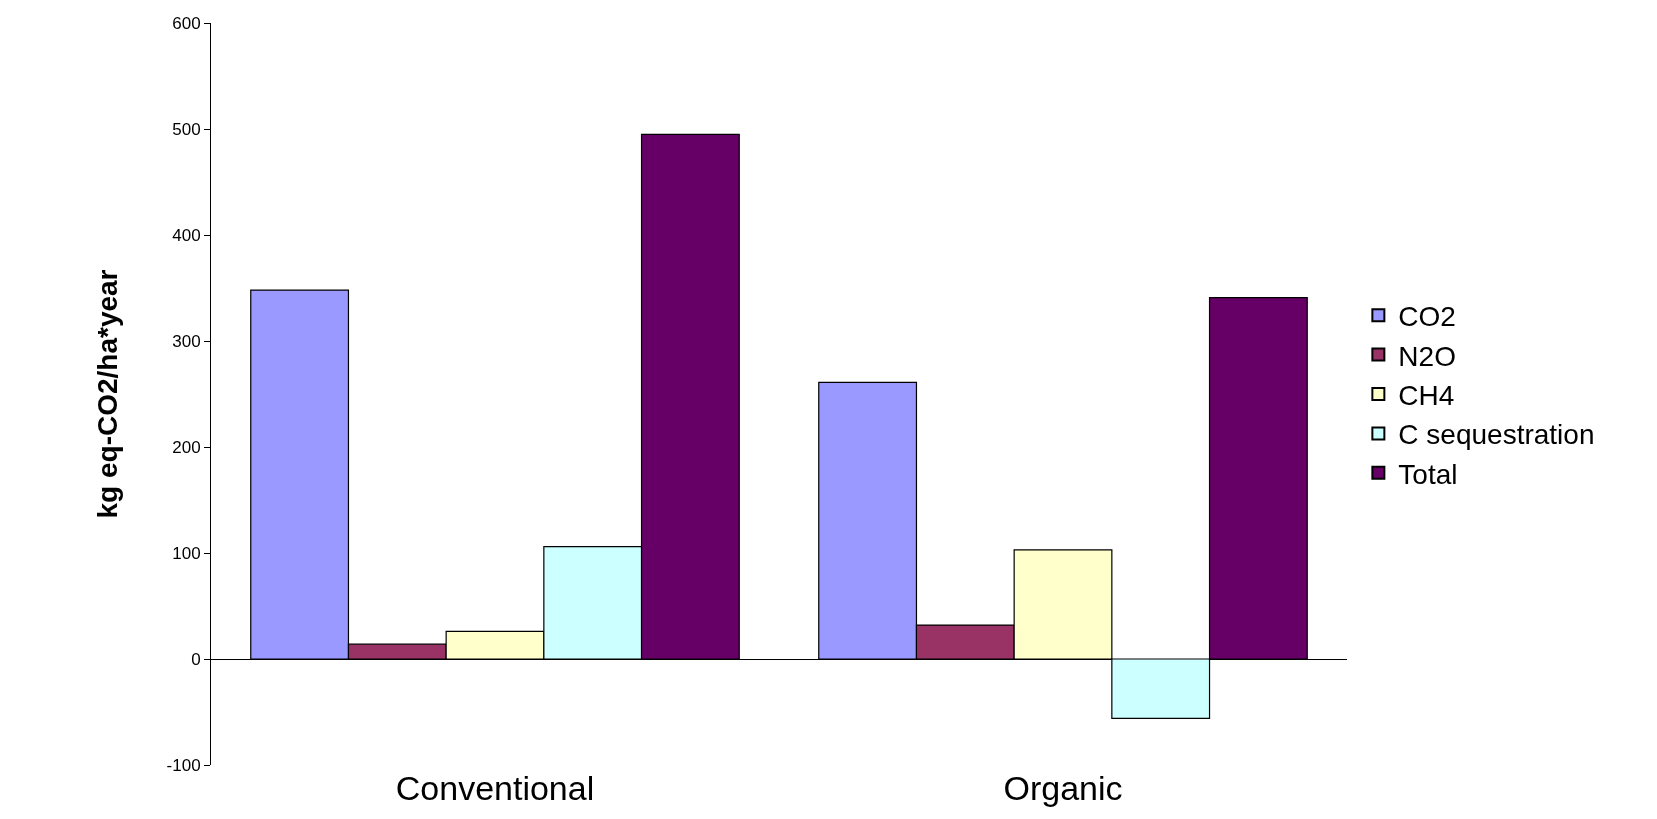  Describe the element at coordinates (1427, 317) in the screenshot. I see `legend-label: CO2` at that location.